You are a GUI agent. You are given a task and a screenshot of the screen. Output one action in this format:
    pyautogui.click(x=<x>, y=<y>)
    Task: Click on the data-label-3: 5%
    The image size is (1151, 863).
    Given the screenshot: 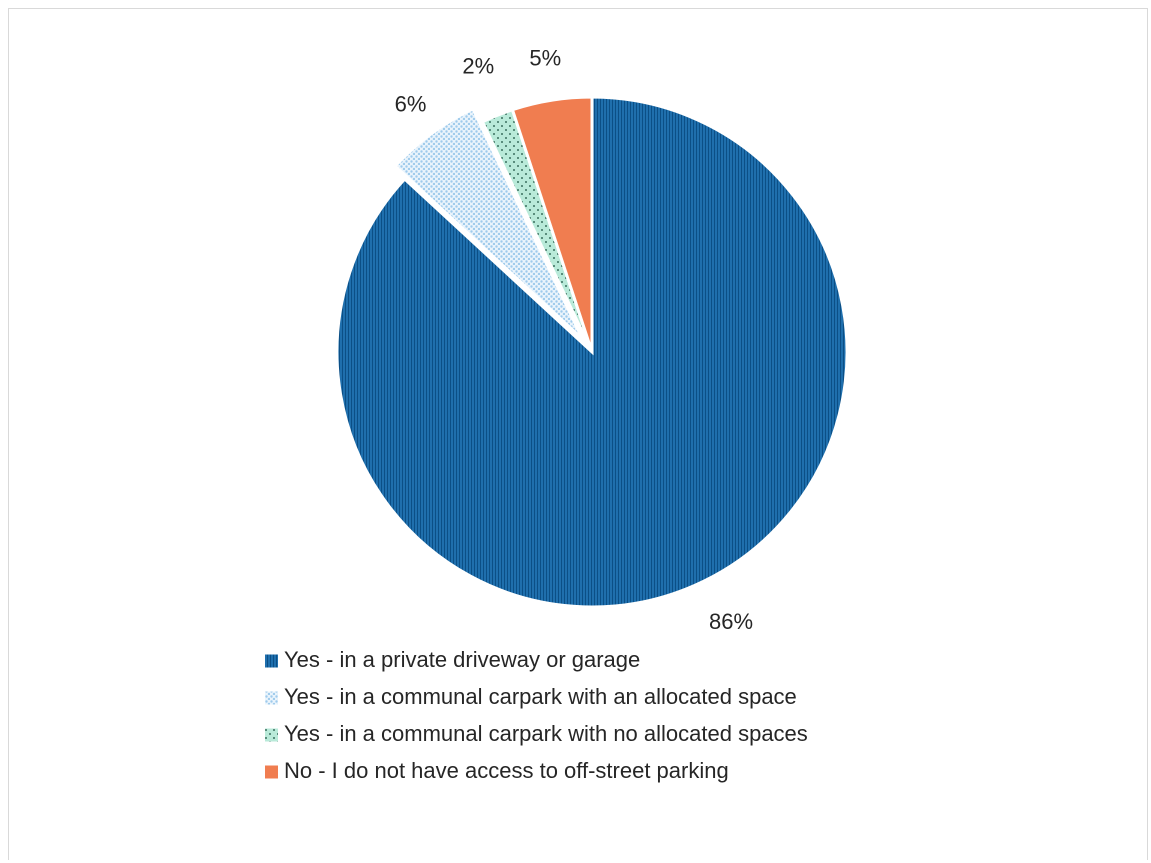 What is the action you would take?
    pyautogui.click(x=545, y=58)
    